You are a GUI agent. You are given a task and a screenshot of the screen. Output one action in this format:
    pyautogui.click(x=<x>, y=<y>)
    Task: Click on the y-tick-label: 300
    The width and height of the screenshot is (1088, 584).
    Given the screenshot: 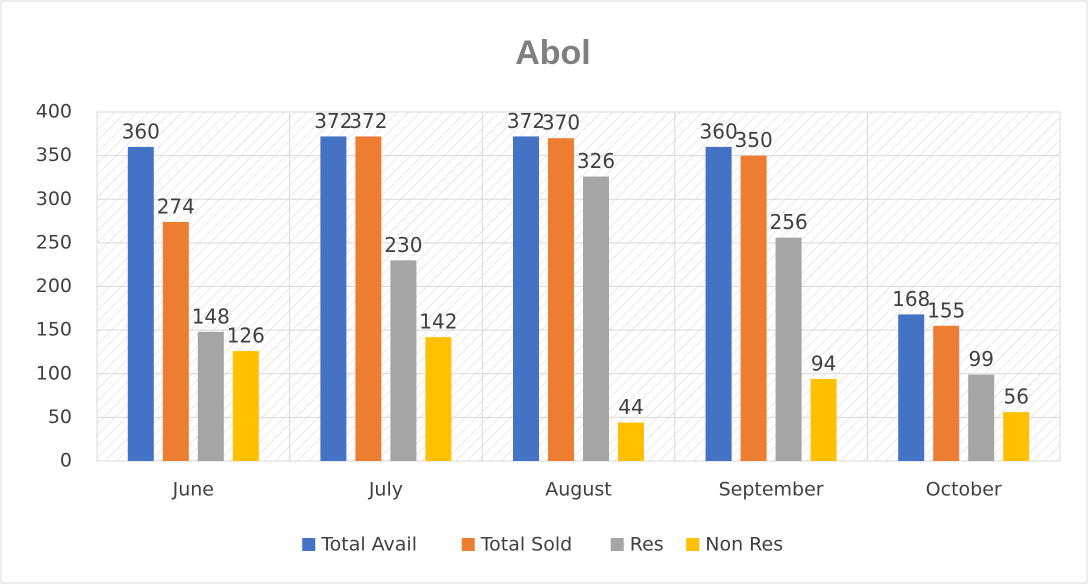 What is the action you would take?
    pyautogui.click(x=54, y=199)
    